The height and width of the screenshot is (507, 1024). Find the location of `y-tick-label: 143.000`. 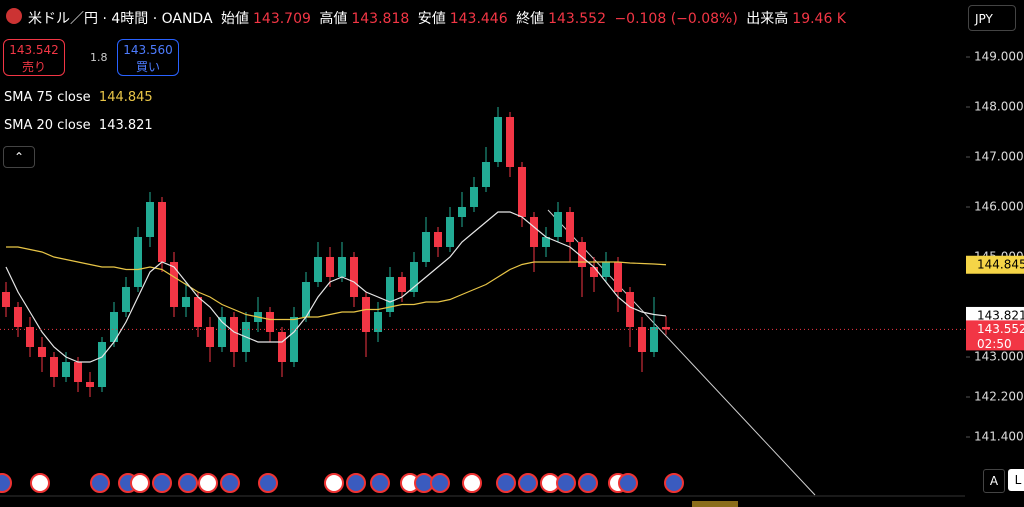

y-tick-label: 143.000 is located at coordinates (999, 357).